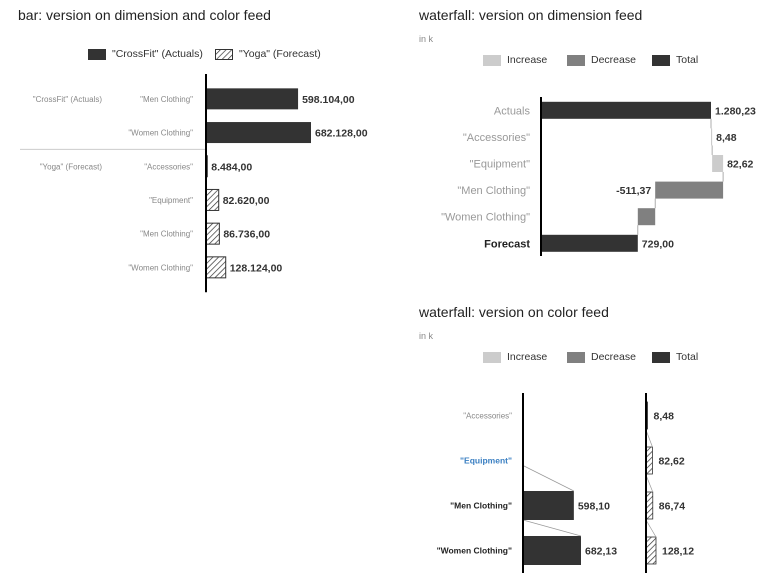 The height and width of the screenshot is (578, 779). I want to click on chart1-legend-actuals: "CrossFit" (Actuals), so click(145, 54).